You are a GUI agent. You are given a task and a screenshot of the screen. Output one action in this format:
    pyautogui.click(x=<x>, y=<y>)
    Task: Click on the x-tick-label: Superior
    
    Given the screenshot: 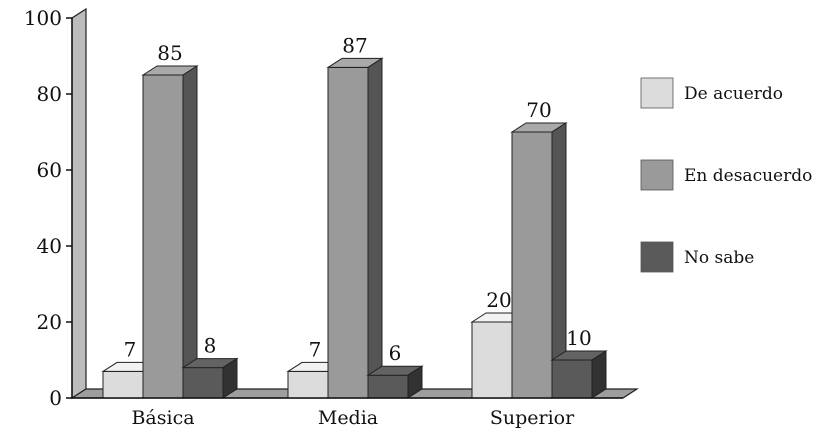 What is the action you would take?
    pyautogui.click(x=532, y=418)
    